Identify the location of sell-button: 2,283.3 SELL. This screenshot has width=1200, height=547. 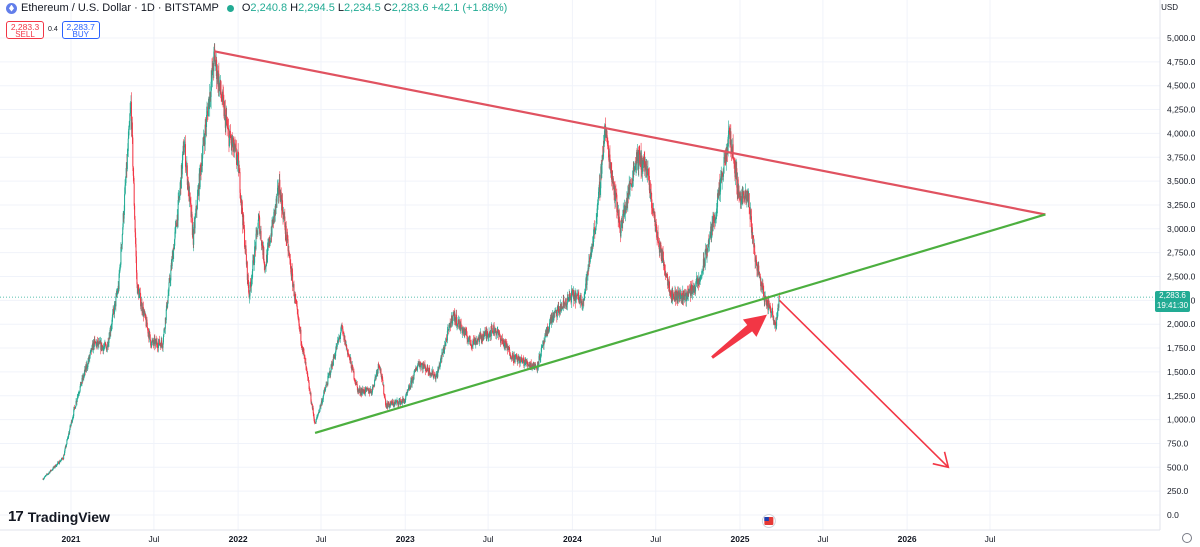
(25, 30).